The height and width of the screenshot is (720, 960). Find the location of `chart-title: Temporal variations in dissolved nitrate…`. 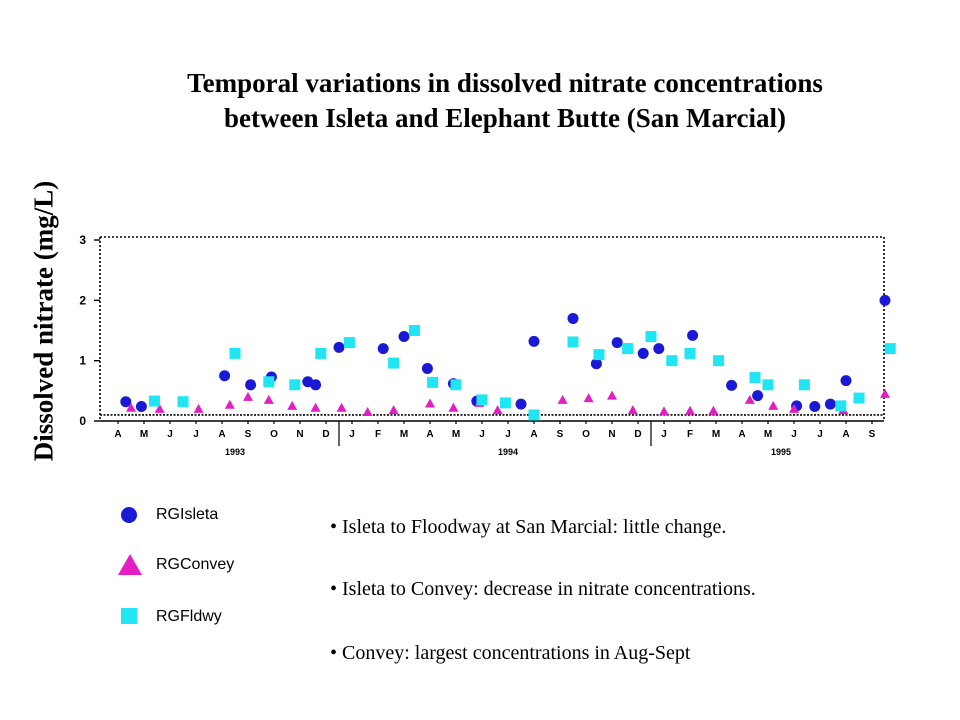

chart-title: Temporal variations in dissolved nitrate… is located at coordinates (505, 101).